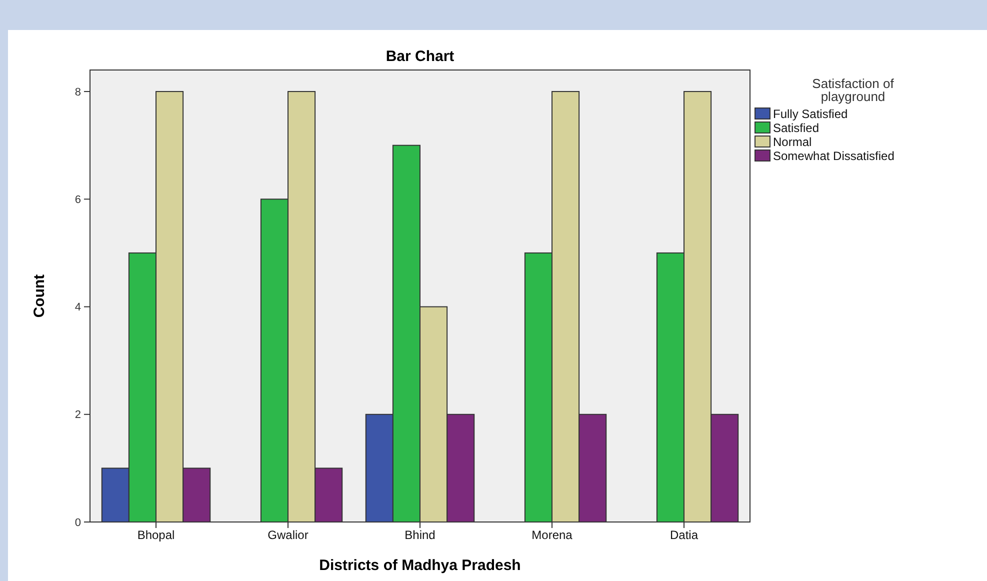 This screenshot has width=987, height=581. What do you see at coordinates (156, 535) in the screenshot?
I see `x-tick-label: Bhopal` at bounding box center [156, 535].